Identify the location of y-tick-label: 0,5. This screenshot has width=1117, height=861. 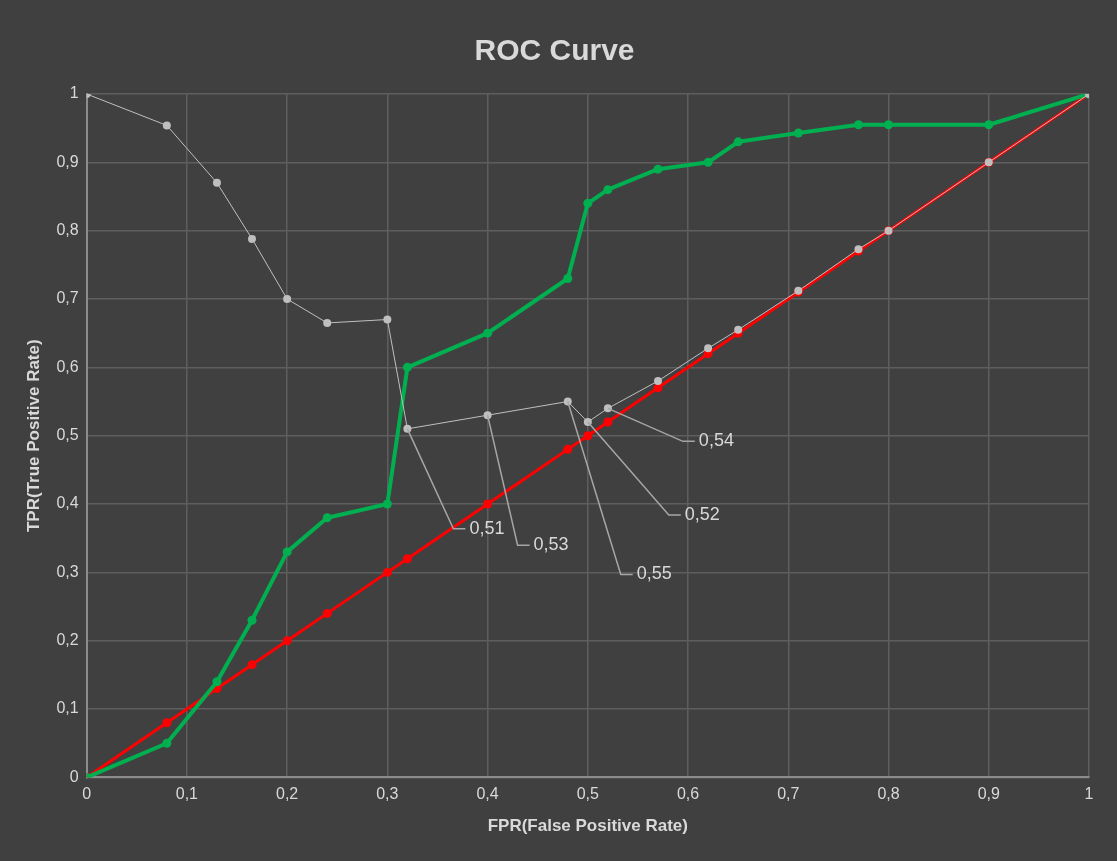
(67, 435).